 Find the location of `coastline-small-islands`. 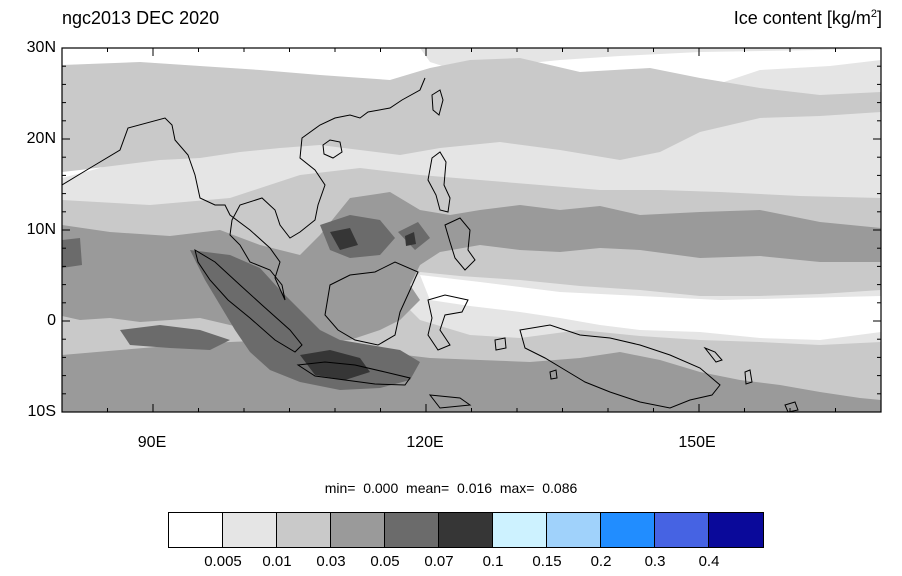

coastline-small-islands is located at coordinates (613, 374).